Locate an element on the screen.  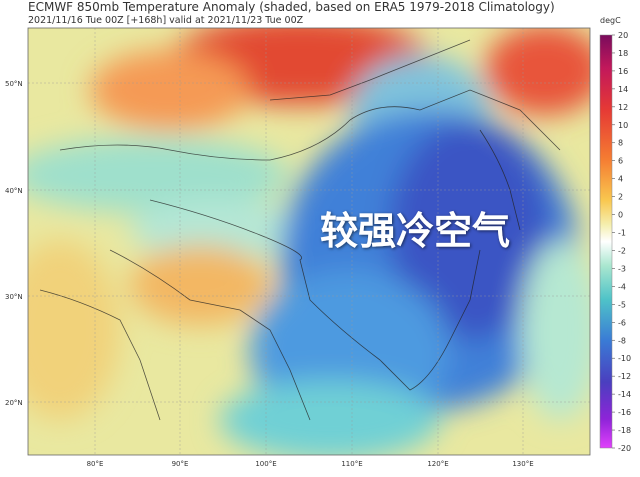
colorbar-tick-label: -5 is located at coordinates (622, 304).